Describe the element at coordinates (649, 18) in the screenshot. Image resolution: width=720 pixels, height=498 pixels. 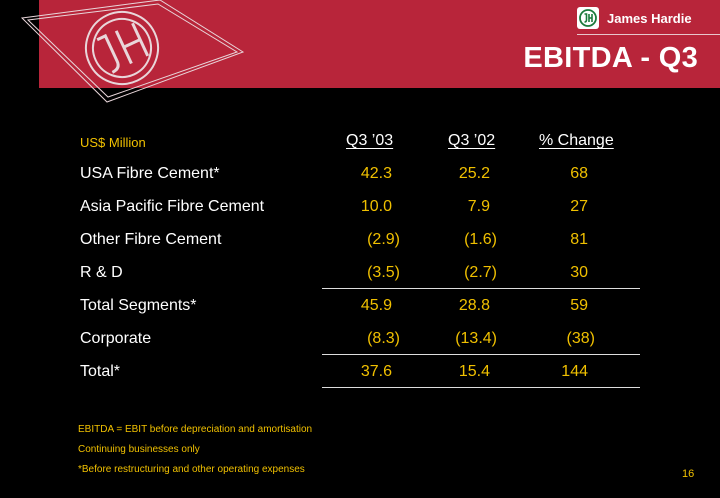
I see `brand-name: James Hardie` at that location.